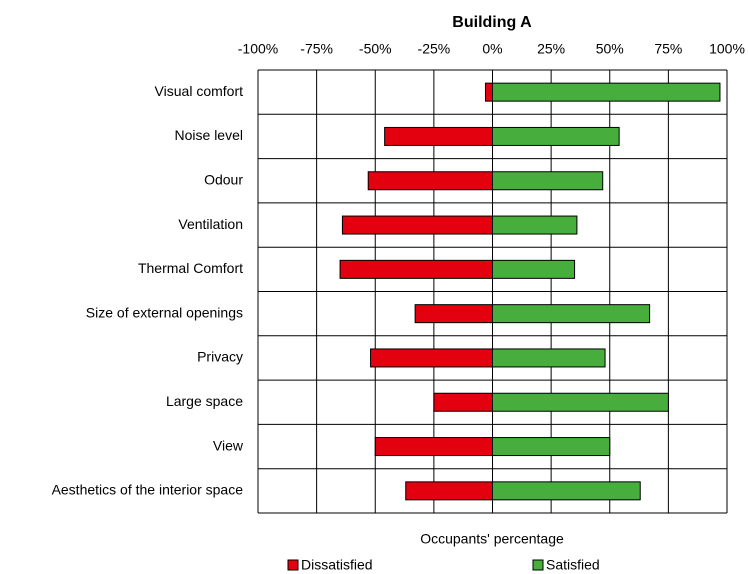 This screenshot has height=574, width=748. Describe the element at coordinates (190, 268) in the screenshot. I see `y-tick-label: Thermal Comfort` at that location.